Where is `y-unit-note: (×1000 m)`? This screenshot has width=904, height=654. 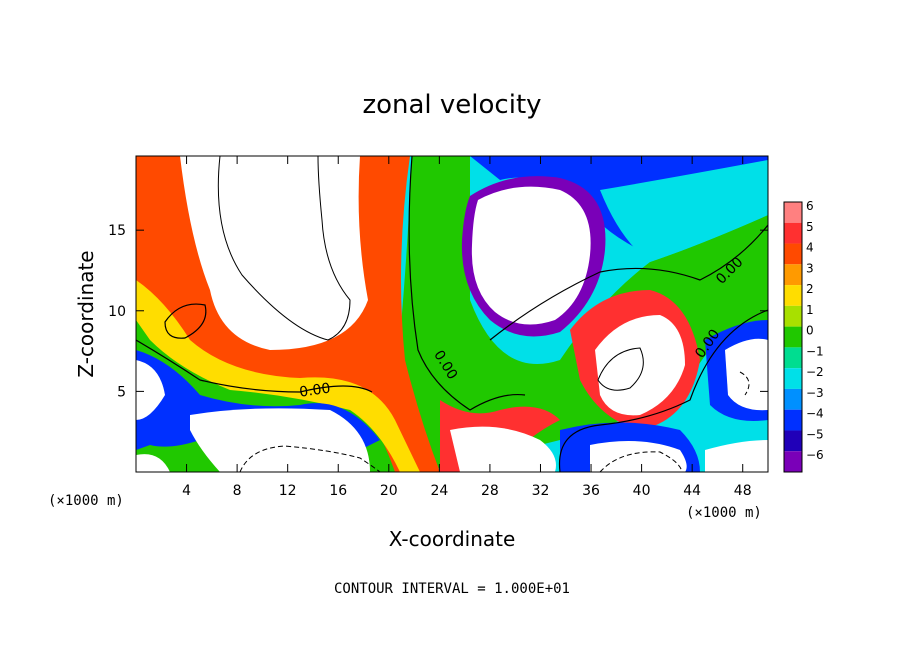 y-unit-note: (×1000 m) is located at coordinates (724, 513).